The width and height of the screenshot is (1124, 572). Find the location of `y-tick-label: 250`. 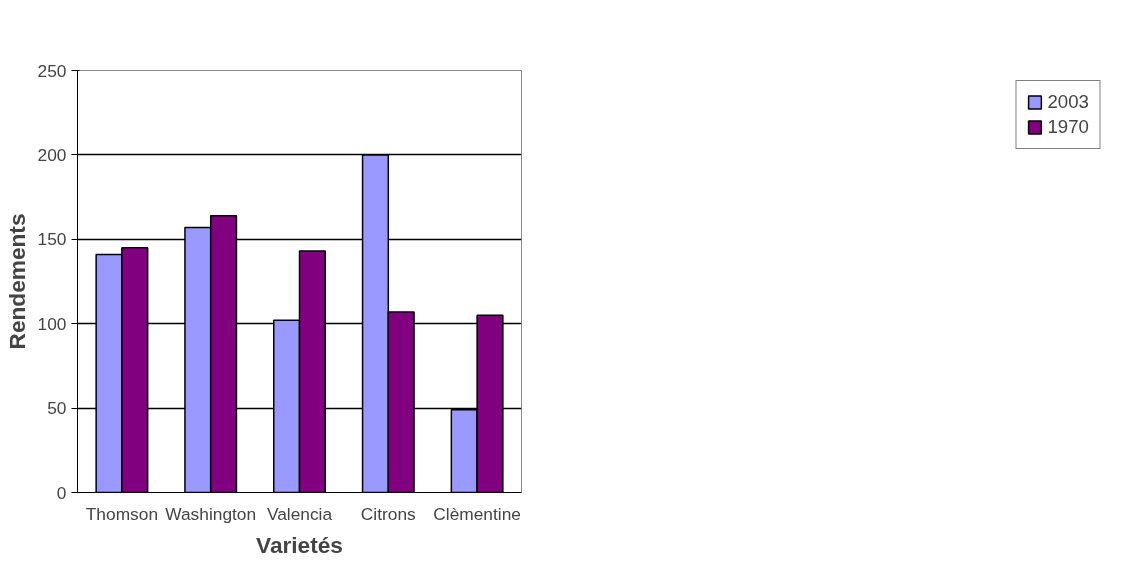

y-tick-label: 250 is located at coordinates (52, 70).